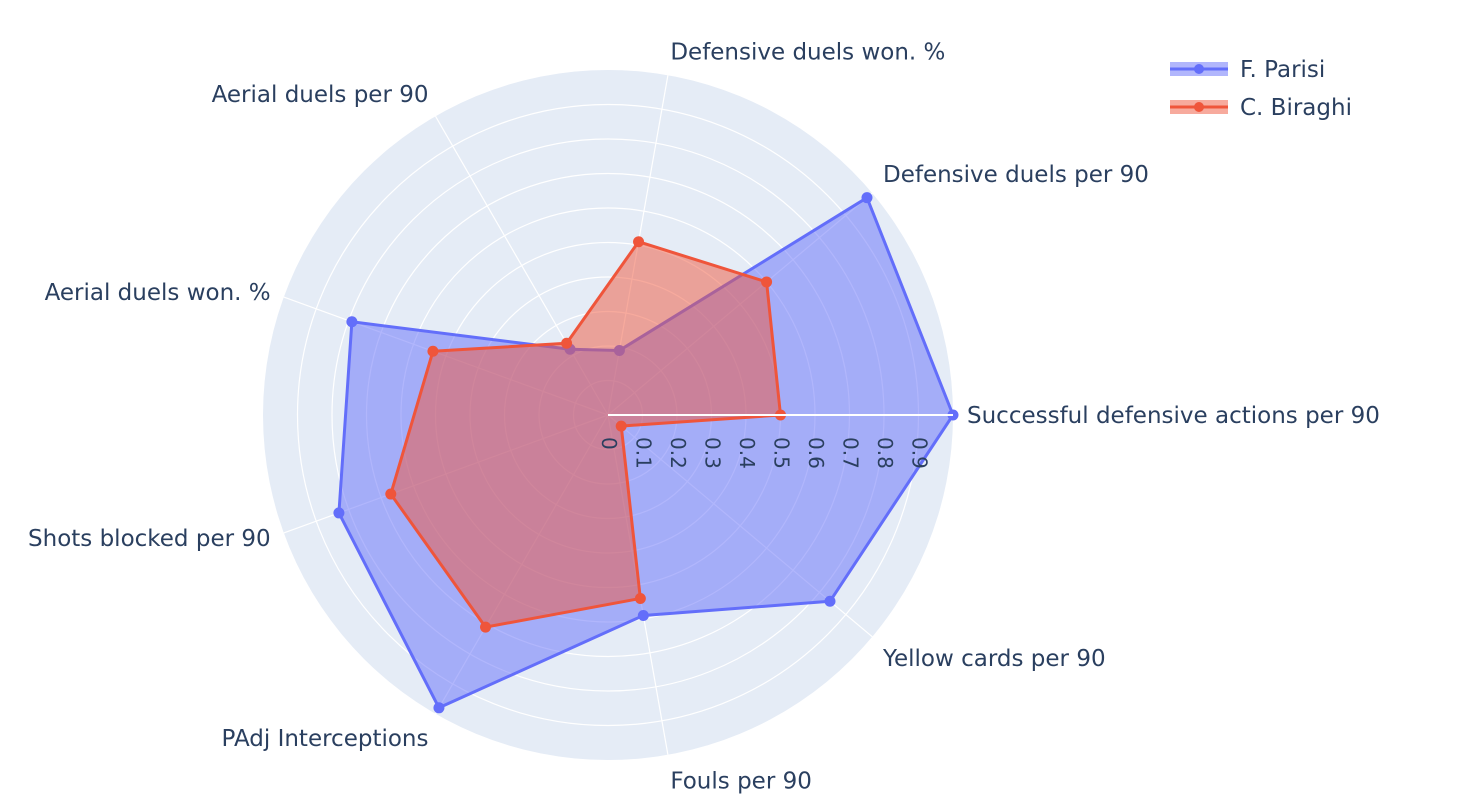 Image resolution: width=1460 pixels, height=808 pixels. What do you see at coordinates (816, 453) in the screenshot?
I see `radial-tick-label: 0.6` at bounding box center [816, 453].